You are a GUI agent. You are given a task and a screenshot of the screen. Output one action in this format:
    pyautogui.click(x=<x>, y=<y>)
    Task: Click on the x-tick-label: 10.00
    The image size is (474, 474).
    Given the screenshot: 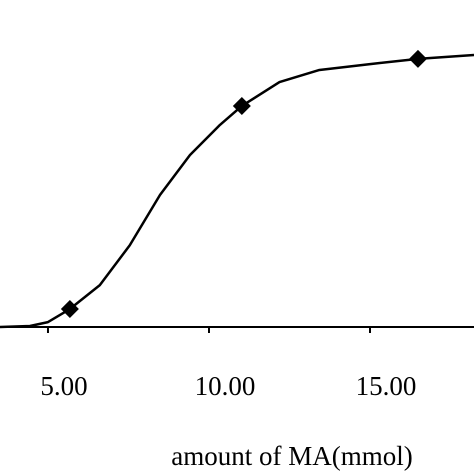 What is the action you would take?
    pyautogui.click(x=225, y=386)
    